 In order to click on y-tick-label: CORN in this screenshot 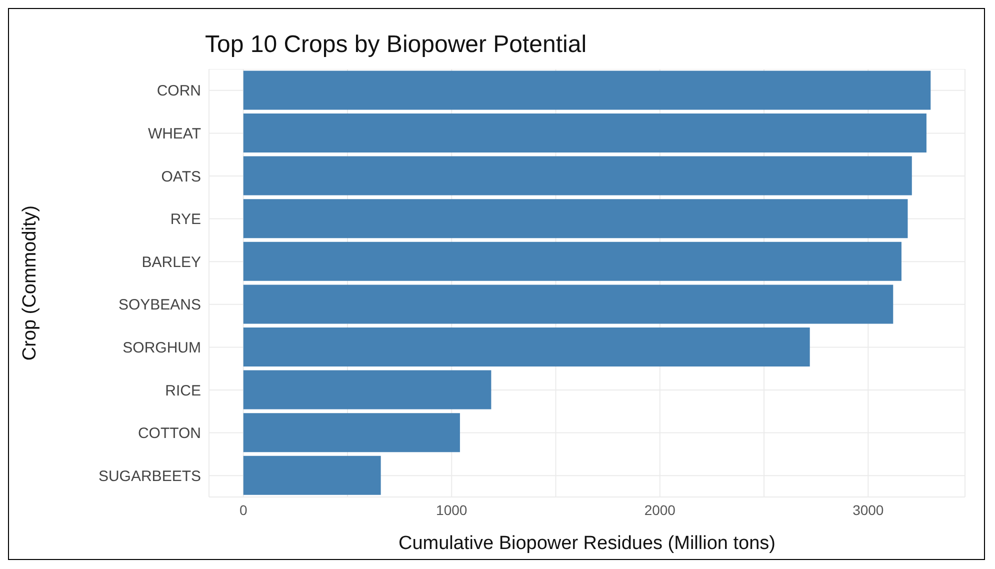, I will do `click(178, 91)`.